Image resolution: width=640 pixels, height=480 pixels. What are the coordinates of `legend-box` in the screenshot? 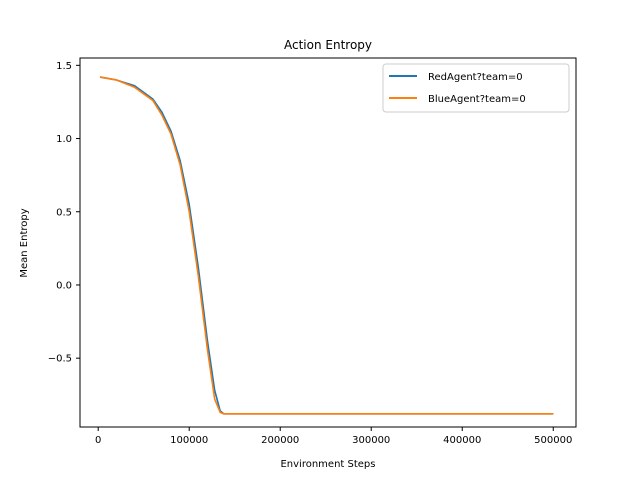 It's located at (476, 88).